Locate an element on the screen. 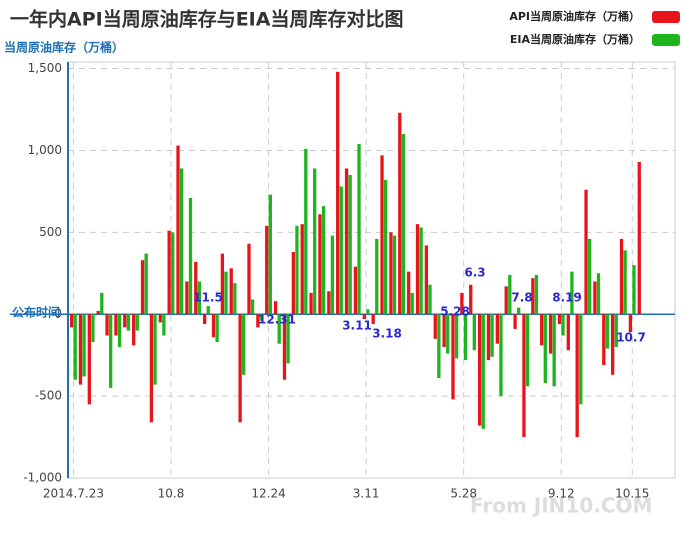 This screenshot has height=545, width=700. chart-title: 一年内API当周原油库存与EIA当周库存对比图 is located at coordinates (206, 19).